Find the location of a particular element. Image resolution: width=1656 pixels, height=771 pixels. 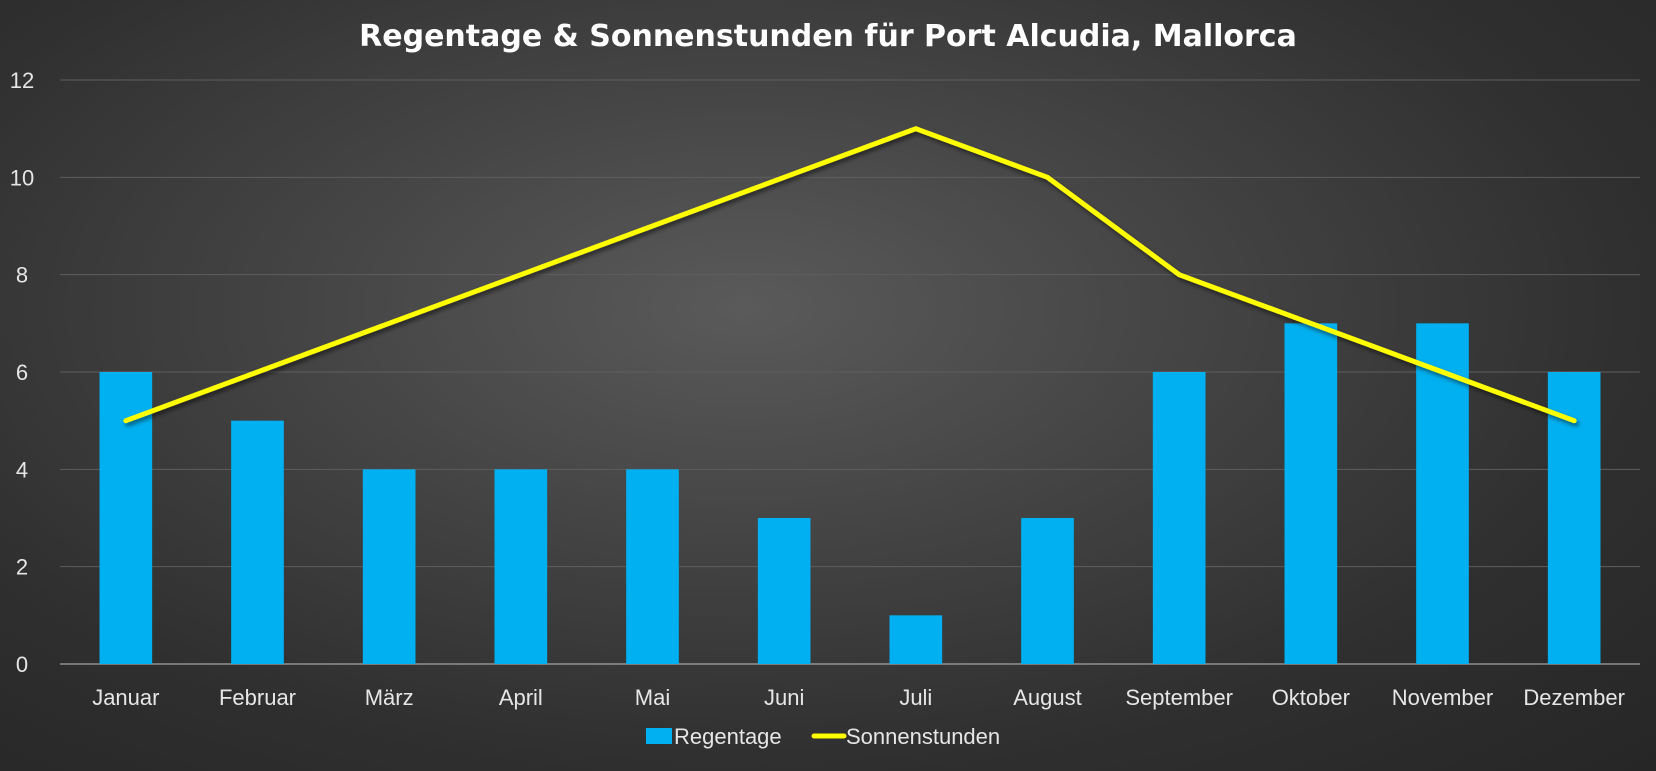

y-tick-label: 12 is located at coordinates (22, 80).